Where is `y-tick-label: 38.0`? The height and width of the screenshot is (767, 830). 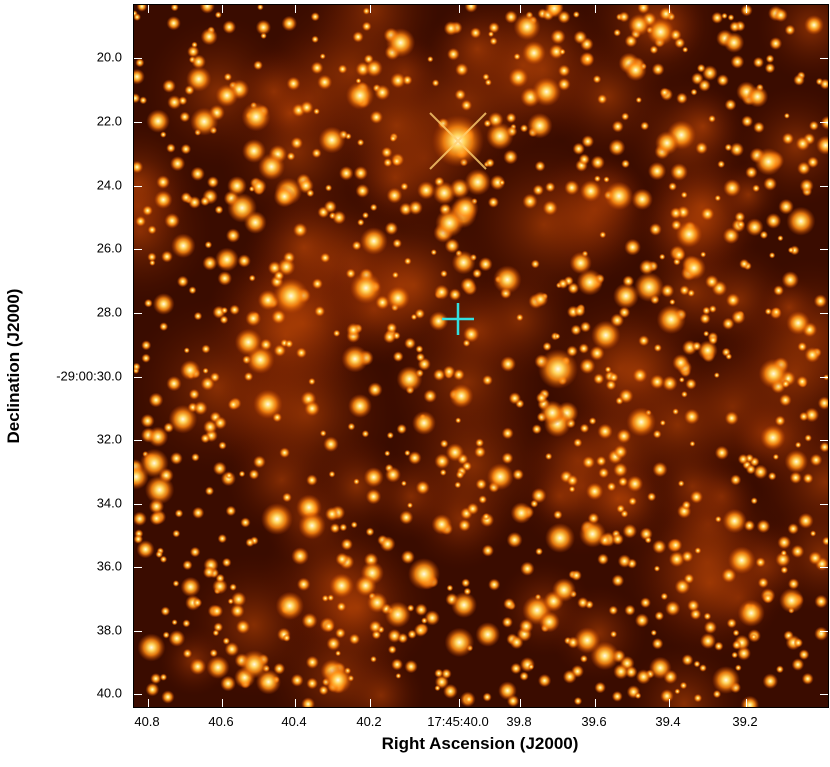
y-tick-label: 38.0 is located at coordinates (109, 630).